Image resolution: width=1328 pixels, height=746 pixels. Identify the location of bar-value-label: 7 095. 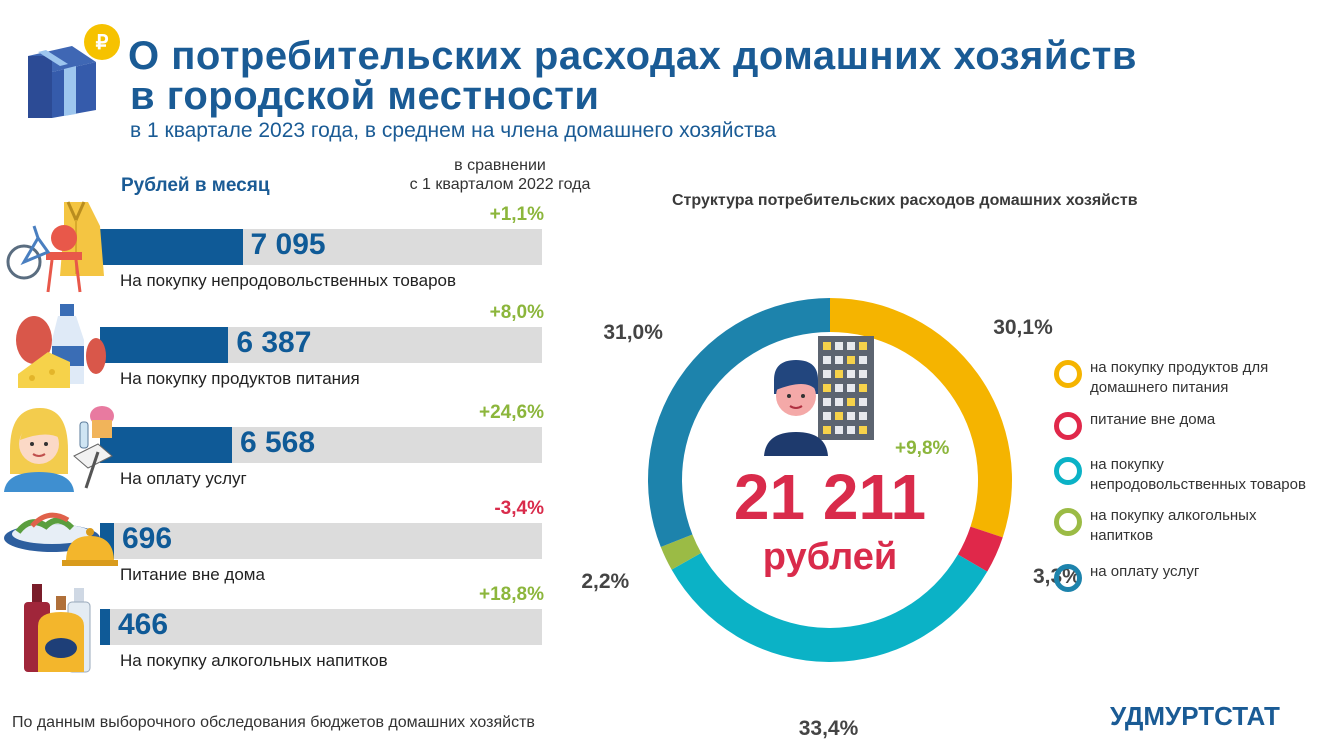
(288, 244).